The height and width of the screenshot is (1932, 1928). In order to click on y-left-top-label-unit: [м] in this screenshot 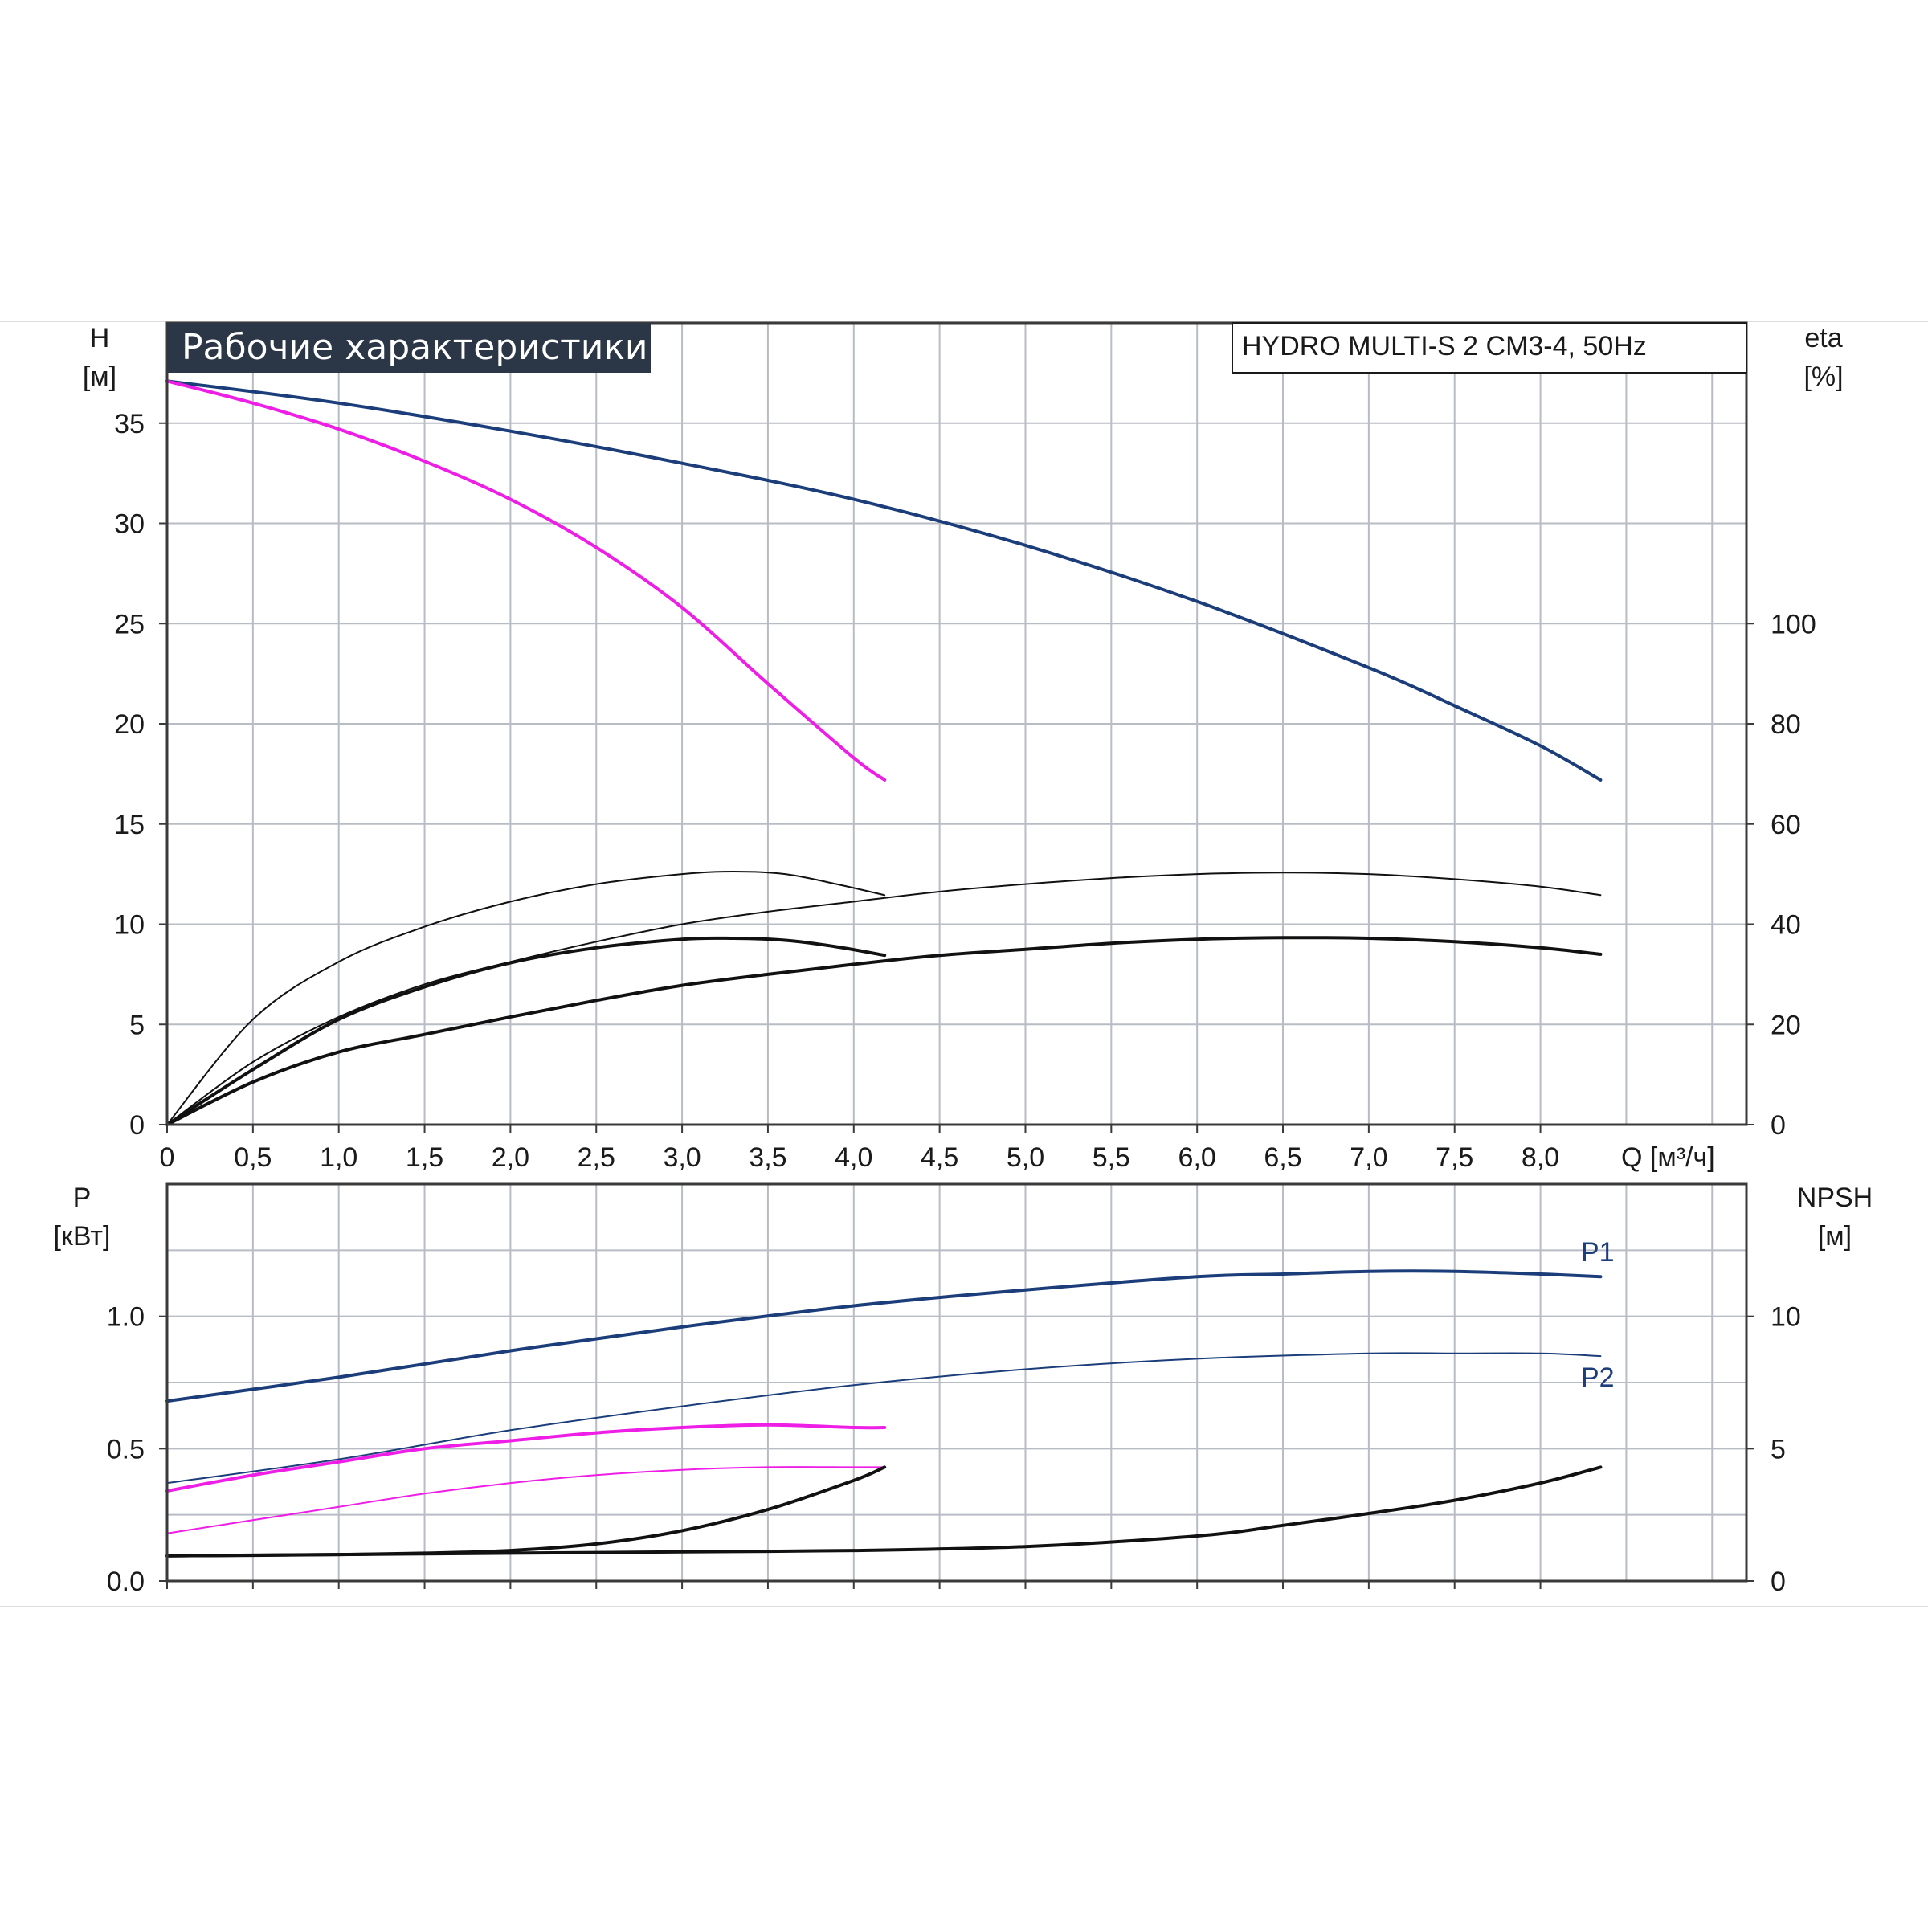, I will do `click(100, 376)`.